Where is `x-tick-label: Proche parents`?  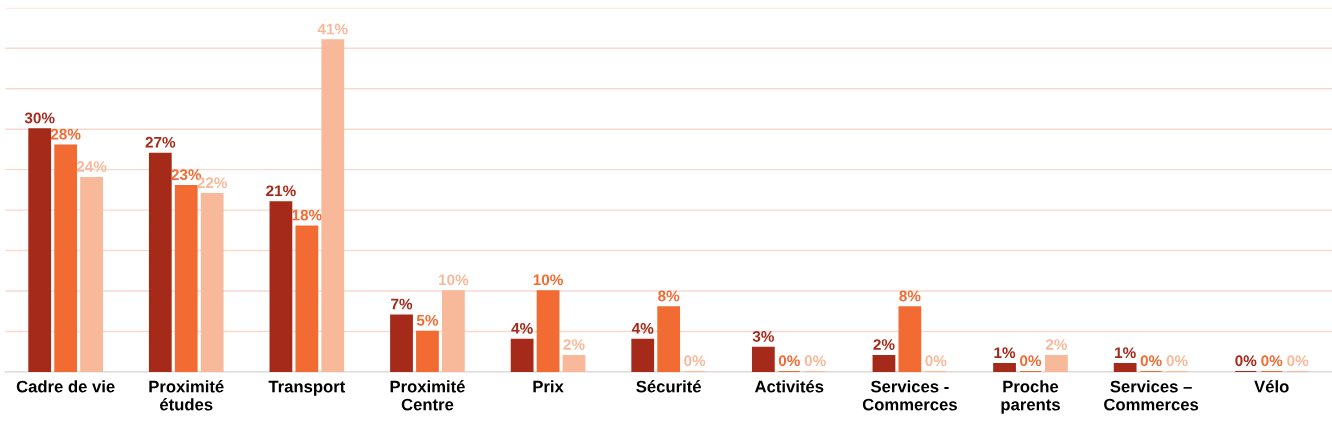
x-tick-label: Proche parents is located at coordinates (1030, 397).